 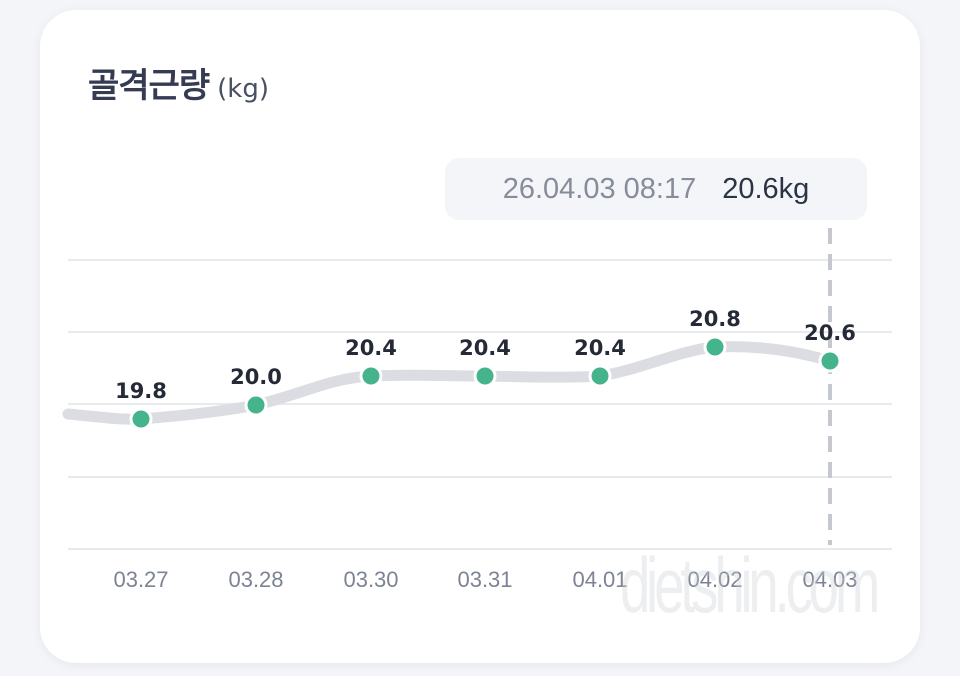 What do you see at coordinates (599, 579) in the screenshot?
I see `x-tick-label: 04.01` at bounding box center [599, 579].